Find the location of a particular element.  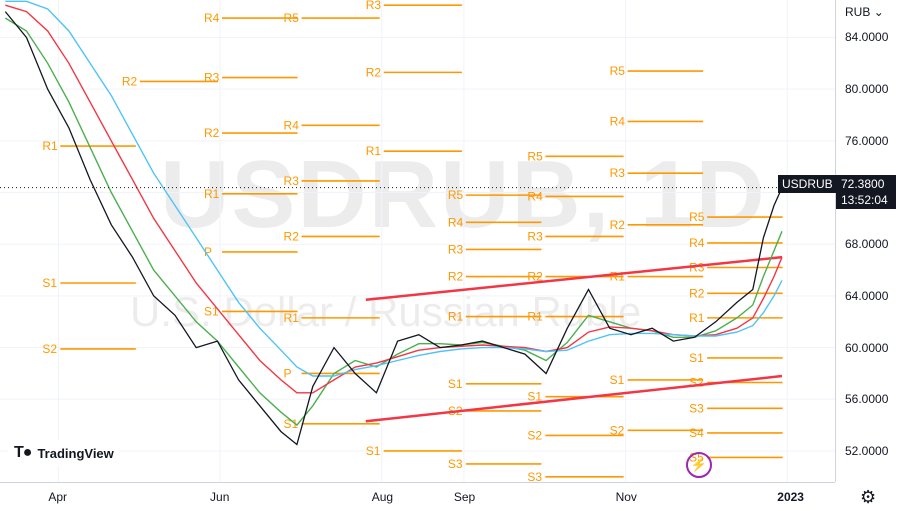

chevron-down-icon: ⌄ is located at coordinates (878, 12).